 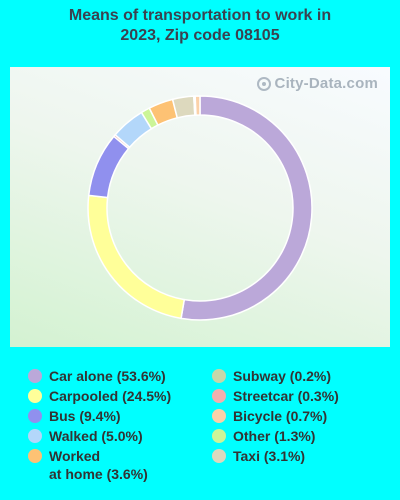 I want to click on legend-item: Walked (5.0%), so click(x=99, y=436).